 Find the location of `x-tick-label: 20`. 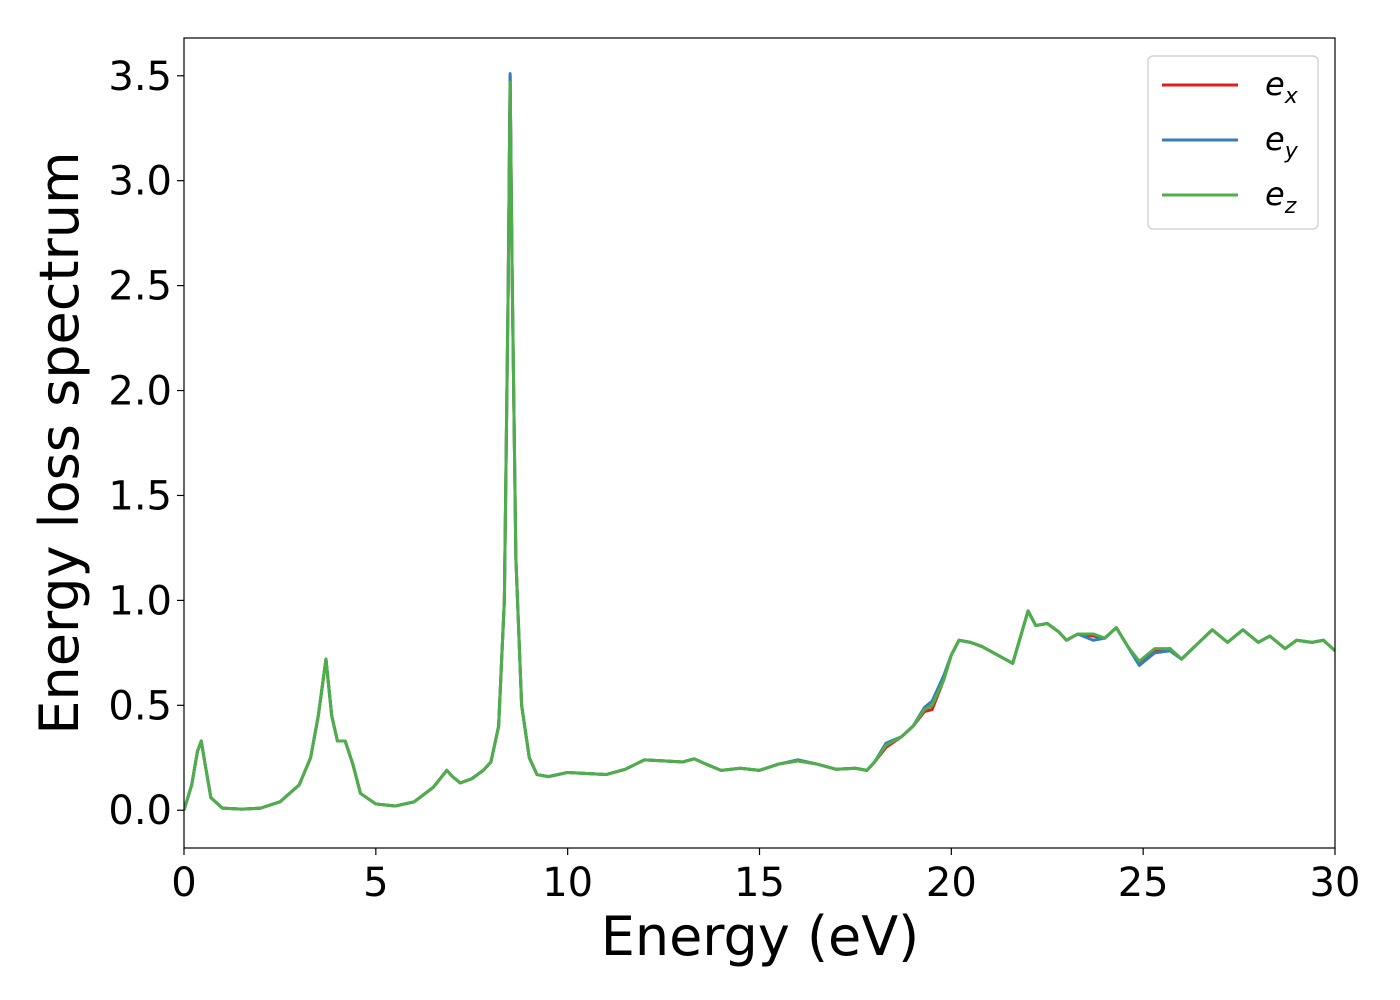

x-tick-label: 20 is located at coordinates (951, 883).